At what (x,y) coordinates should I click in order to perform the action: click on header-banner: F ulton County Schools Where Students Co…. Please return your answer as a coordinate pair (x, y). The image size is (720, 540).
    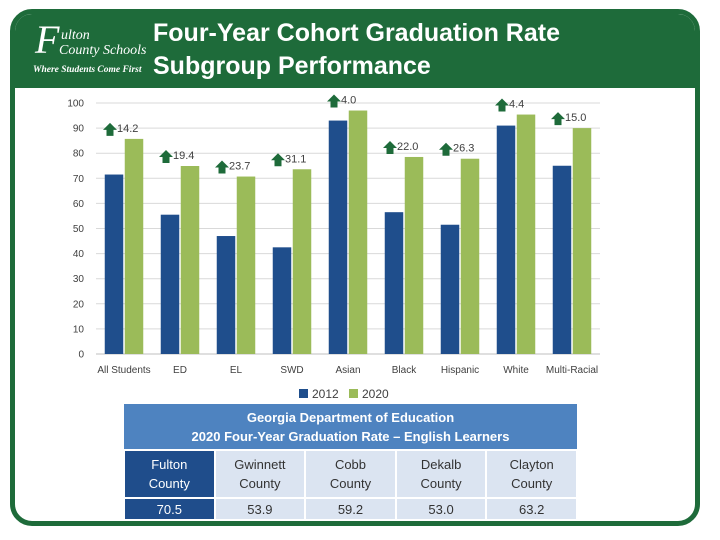
    Looking at the image, I should click on (355, 51).